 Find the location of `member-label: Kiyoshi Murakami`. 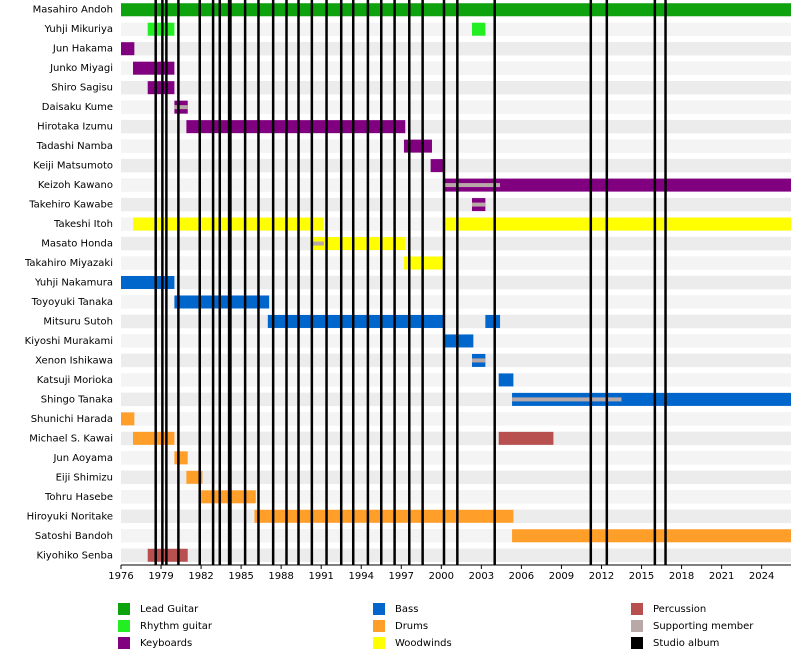

member-label: Kiyoshi Murakami is located at coordinates (69, 341).